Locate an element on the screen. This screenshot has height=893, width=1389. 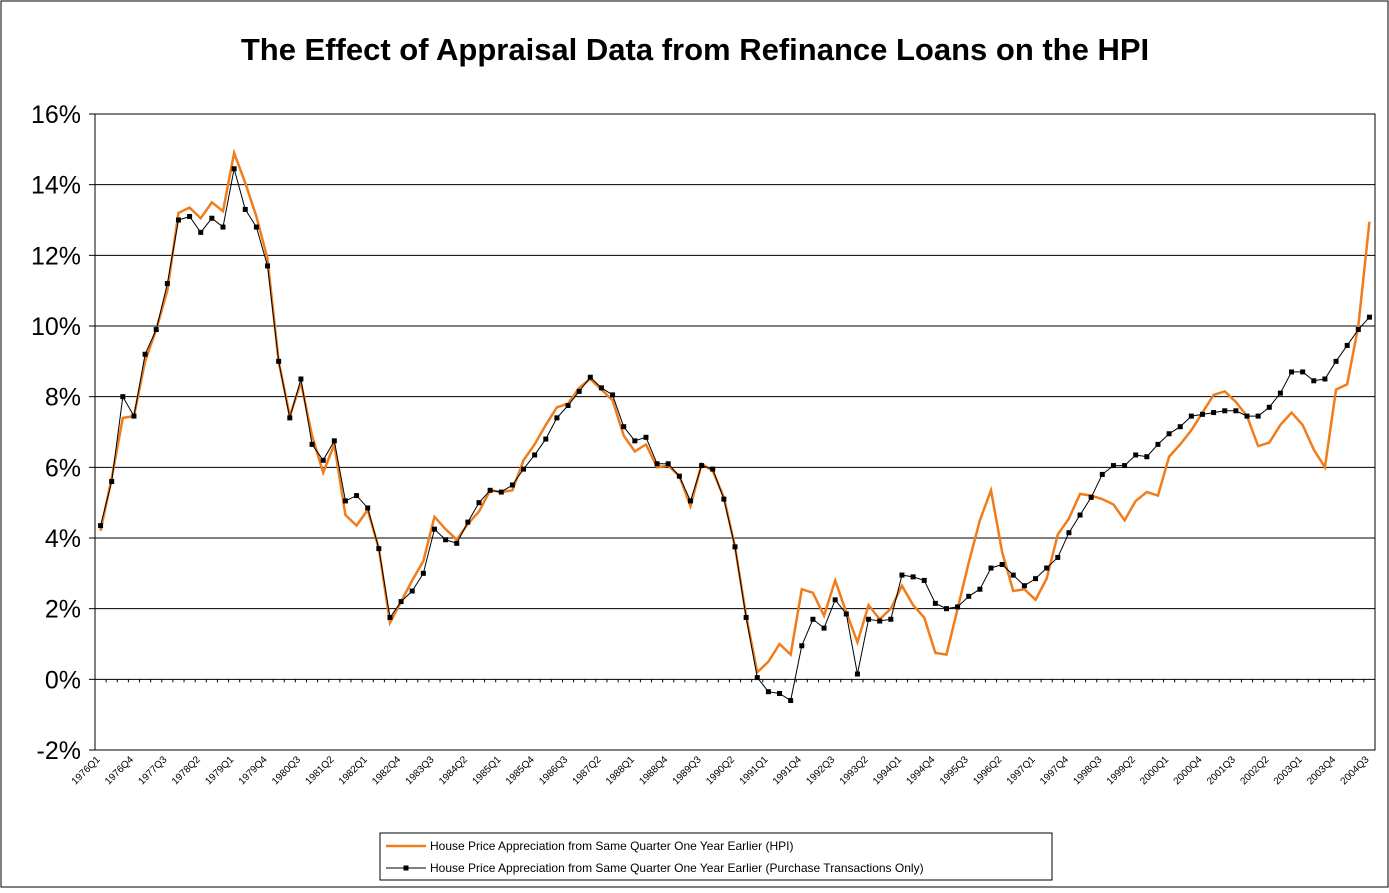
y-tick-label: 8% is located at coordinates (63, 398).